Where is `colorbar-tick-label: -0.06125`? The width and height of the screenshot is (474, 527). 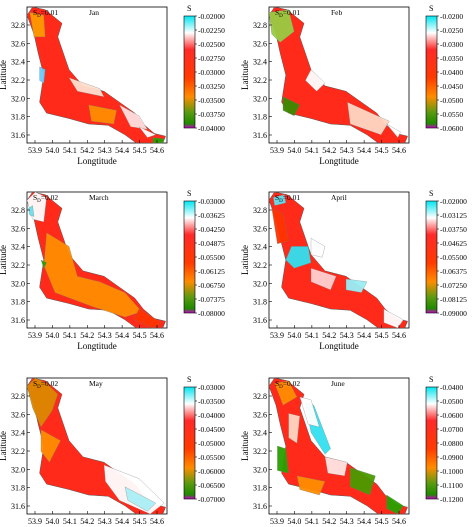
colorbar-tick-label: -0.06125 is located at coordinates (211, 271).